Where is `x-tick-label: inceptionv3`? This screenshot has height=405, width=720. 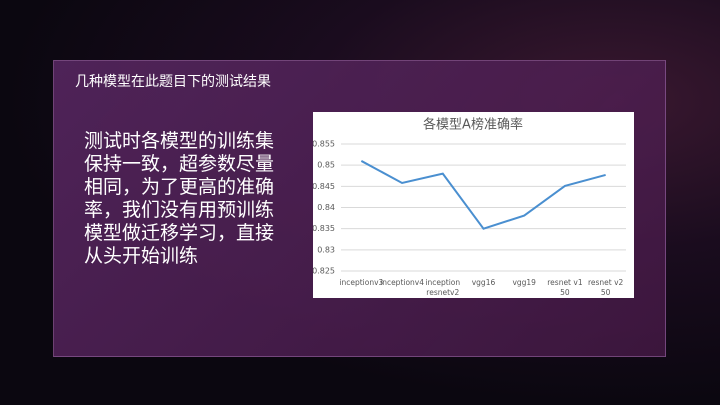 x-tick-label: inceptionv3 is located at coordinates (361, 282).